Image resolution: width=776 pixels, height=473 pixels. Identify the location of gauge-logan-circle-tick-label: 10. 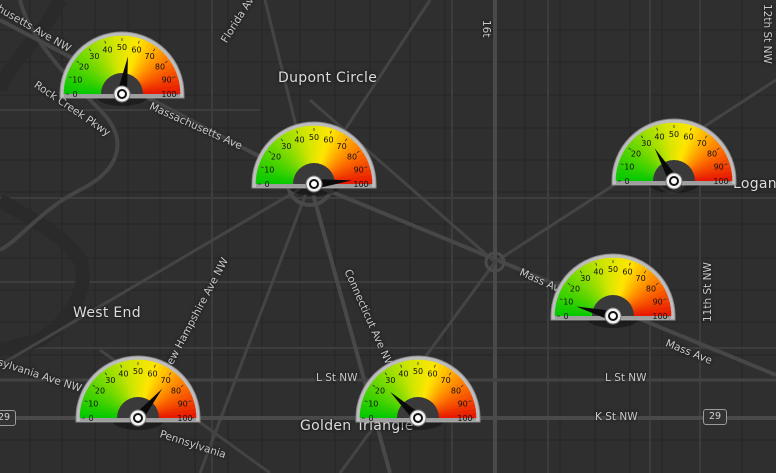
(629, 166).